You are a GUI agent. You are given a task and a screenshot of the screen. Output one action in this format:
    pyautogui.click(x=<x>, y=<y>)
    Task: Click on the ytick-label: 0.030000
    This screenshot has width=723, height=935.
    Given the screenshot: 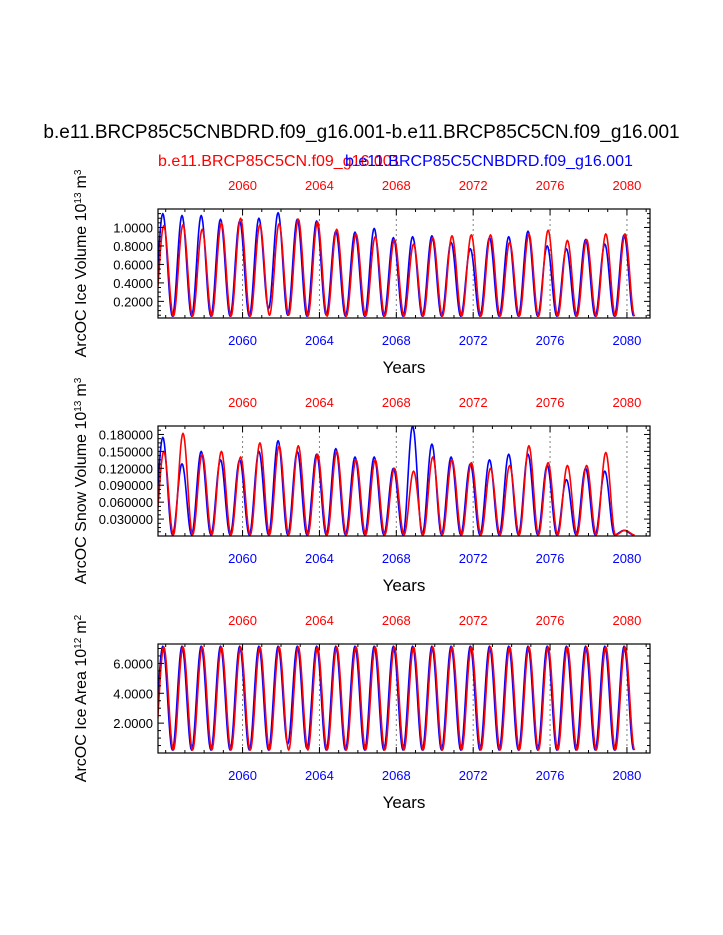 What is the action you would take?
    pyautogui.click(x=126, y=519)
    